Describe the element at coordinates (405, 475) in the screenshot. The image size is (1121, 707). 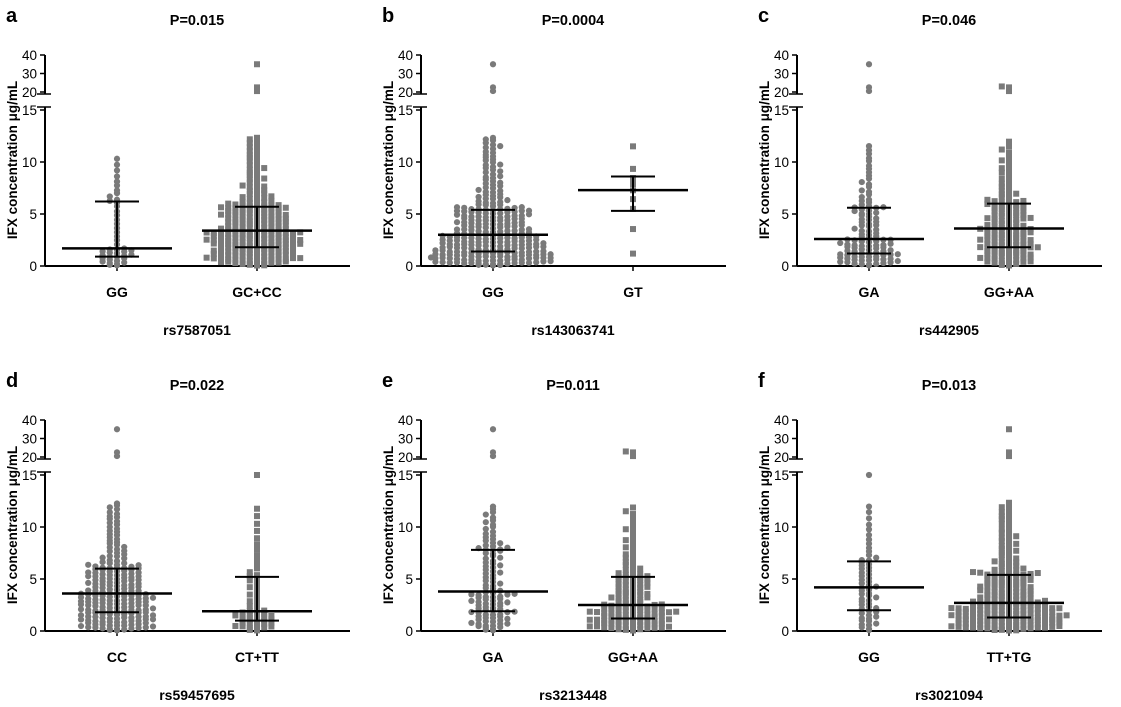
I see `y-tick-label: 15` at that location.